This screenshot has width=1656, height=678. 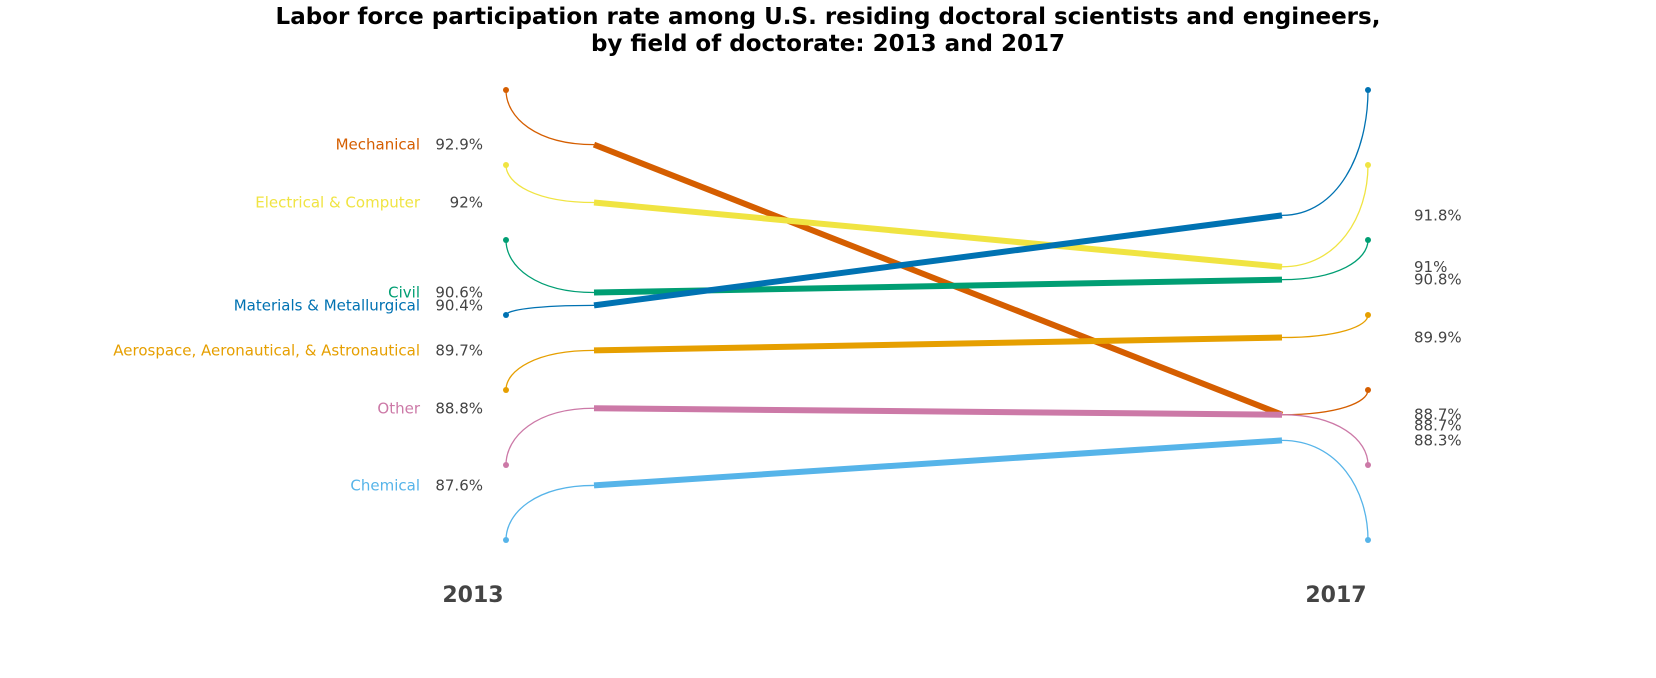 What do you see at coordinates (1335, 595) in the screenshot?
I see `x-tick-label-end: 2017` at bounding box center [1335, 595].